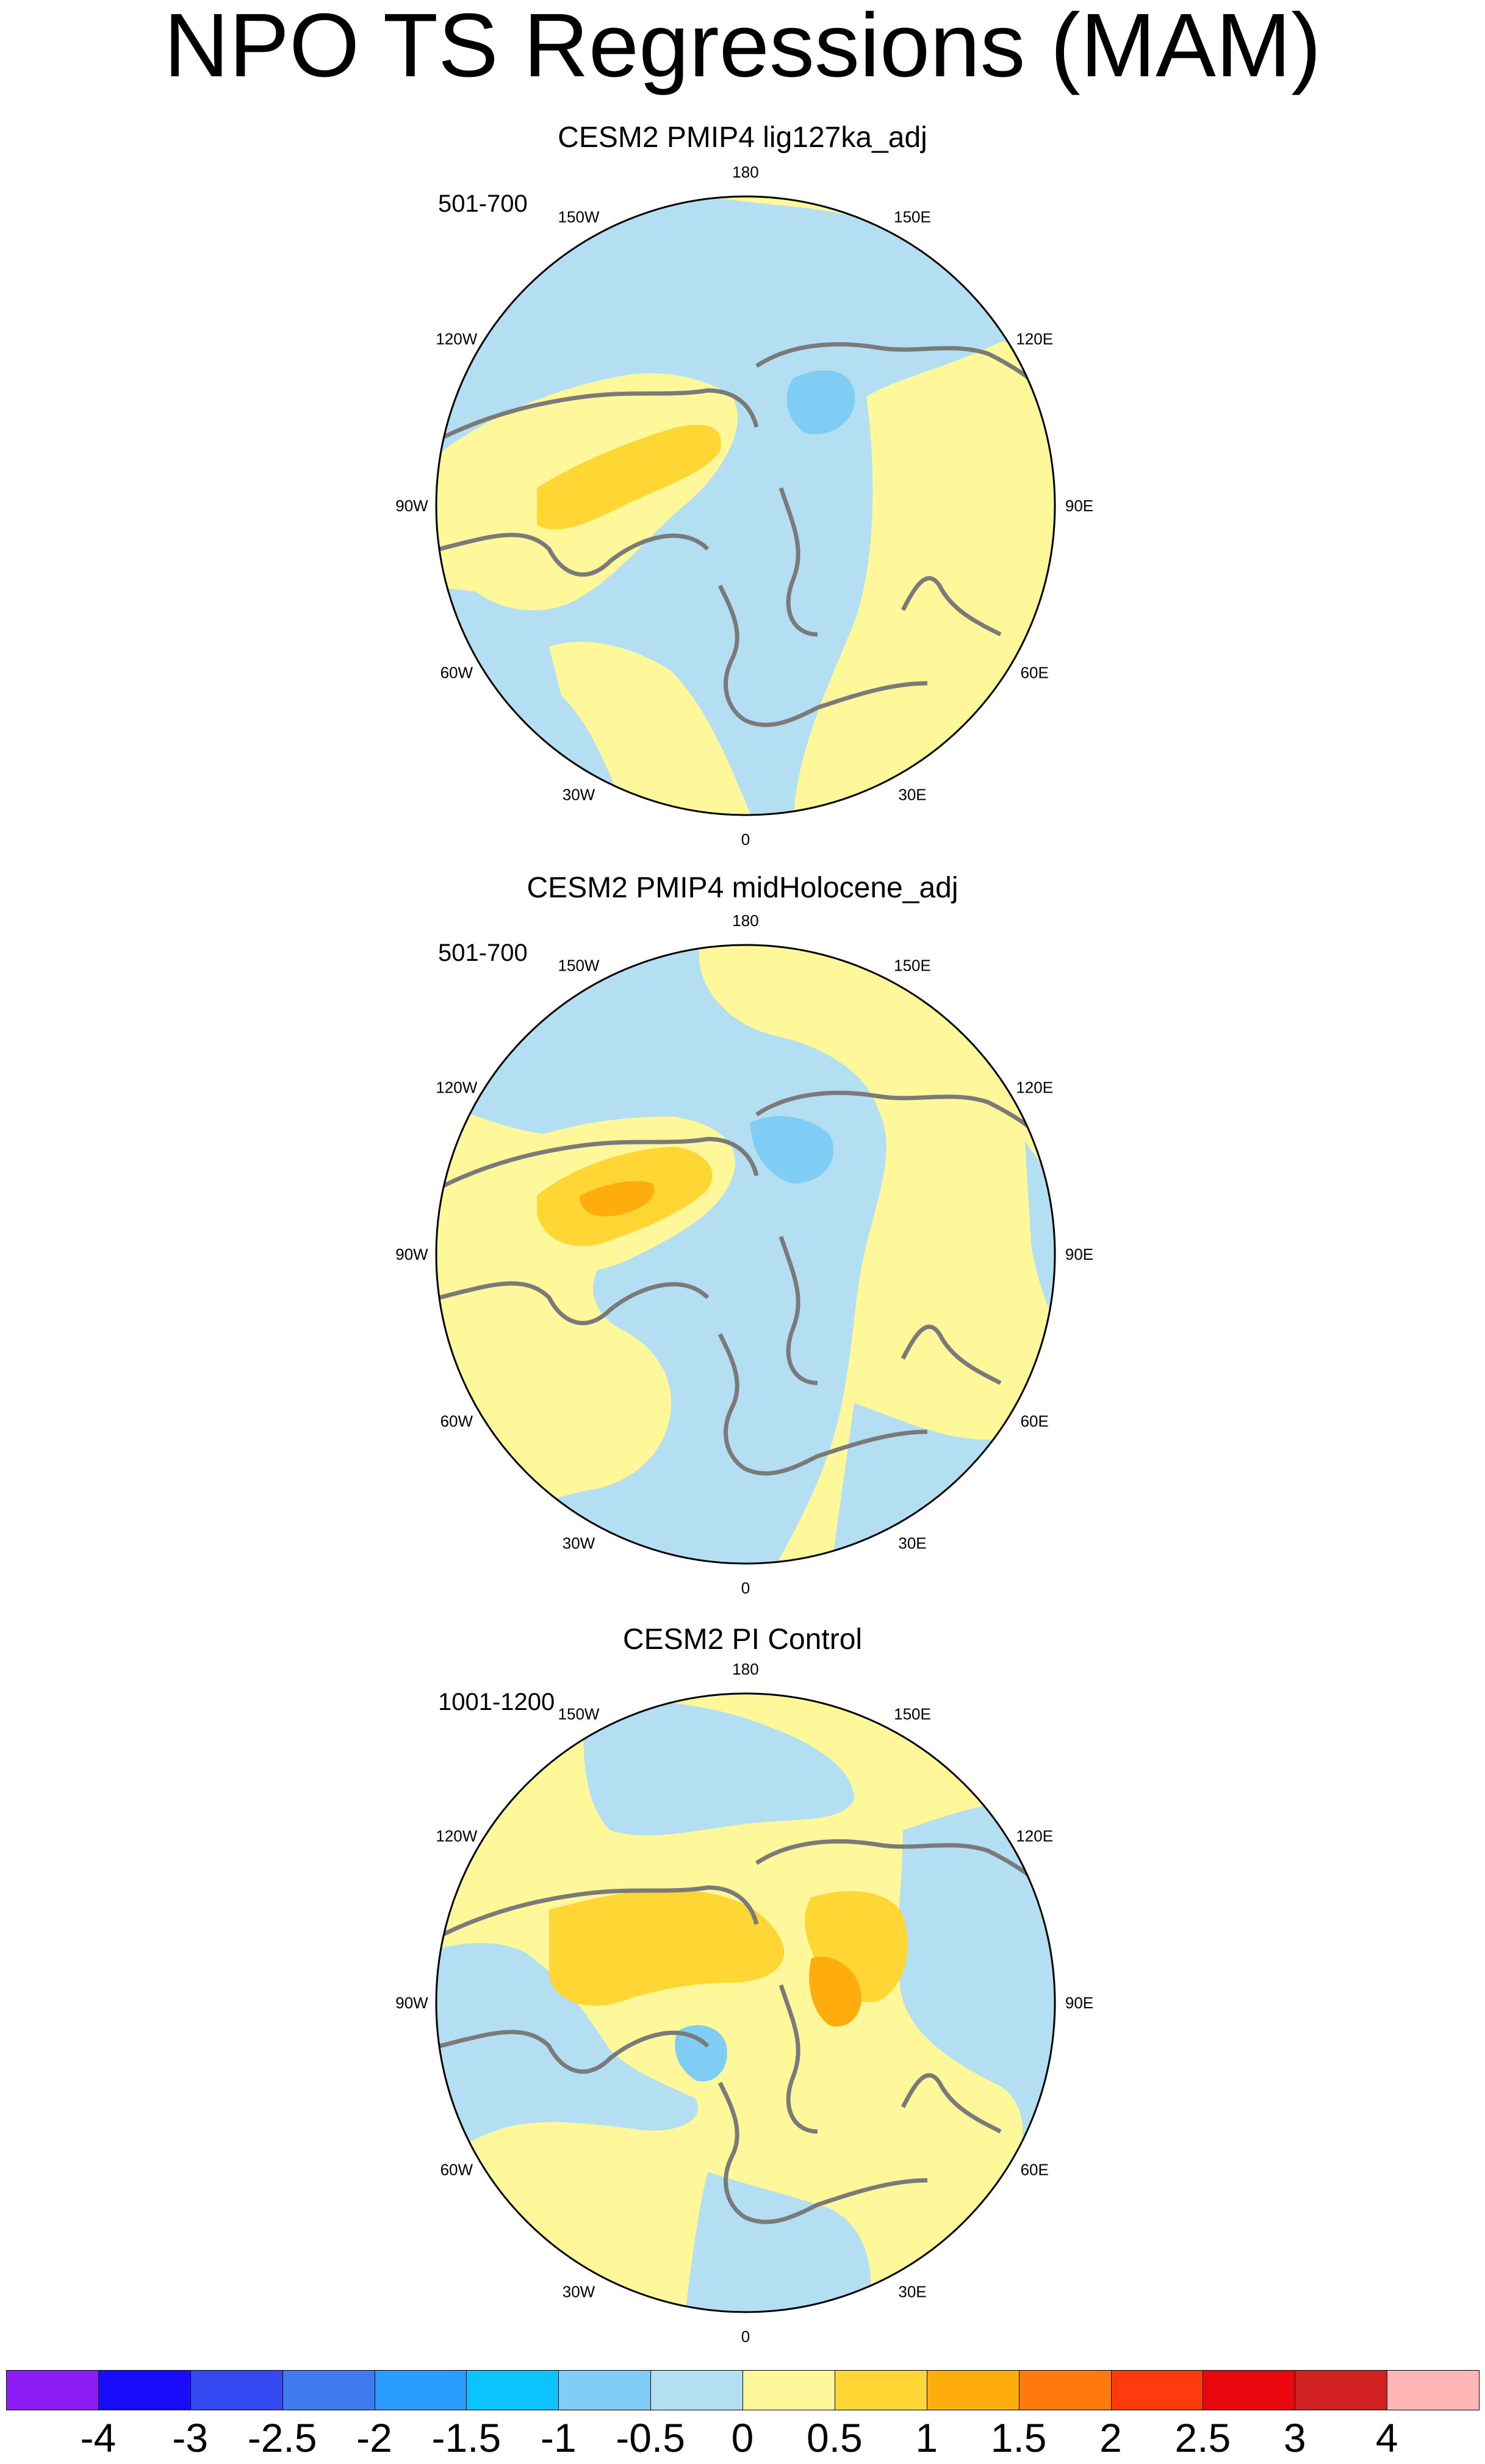 The width and height of the screenshot is (1485, 2464). What do you see at coordinates (743, 48) in the screenshot?
I see `figure-title: NPO TS Regressions (MAM)` at bounding box center [743, 48].